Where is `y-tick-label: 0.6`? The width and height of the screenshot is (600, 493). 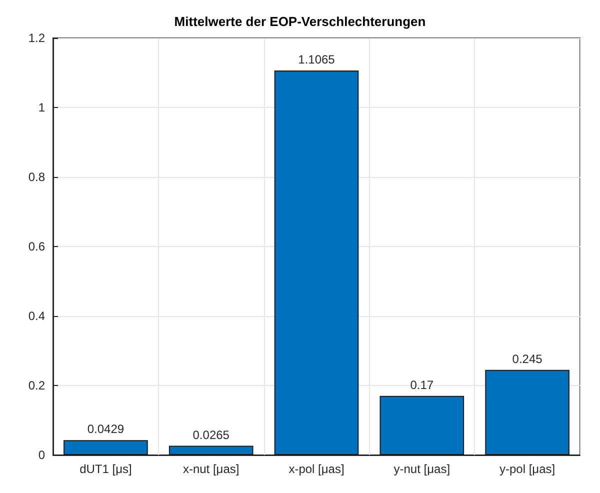
y-tick-label: 0.6 is located at coordinates (37, 247).